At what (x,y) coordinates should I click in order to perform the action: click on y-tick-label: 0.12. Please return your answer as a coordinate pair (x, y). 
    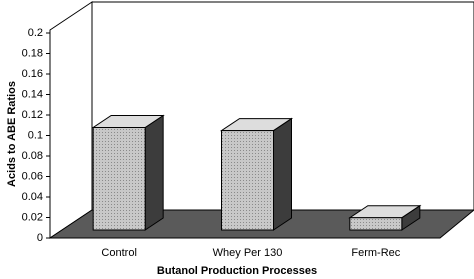
    Looking at the image, I should click on (32, 115).